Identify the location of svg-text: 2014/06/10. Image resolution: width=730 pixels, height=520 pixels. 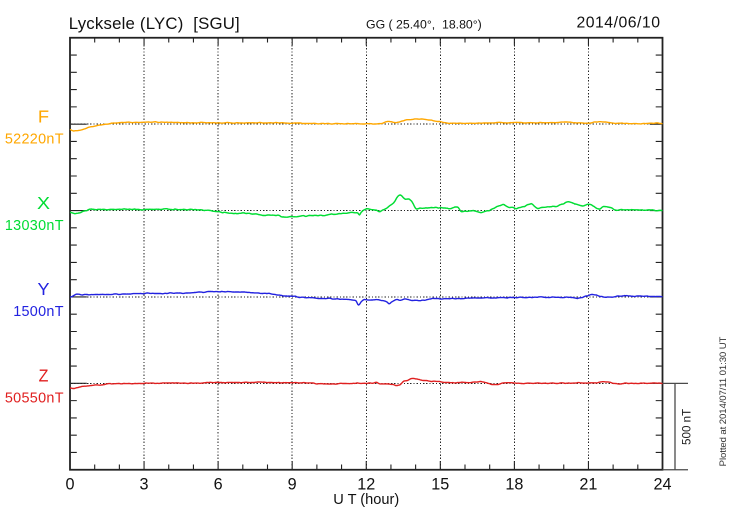
(618, 23).